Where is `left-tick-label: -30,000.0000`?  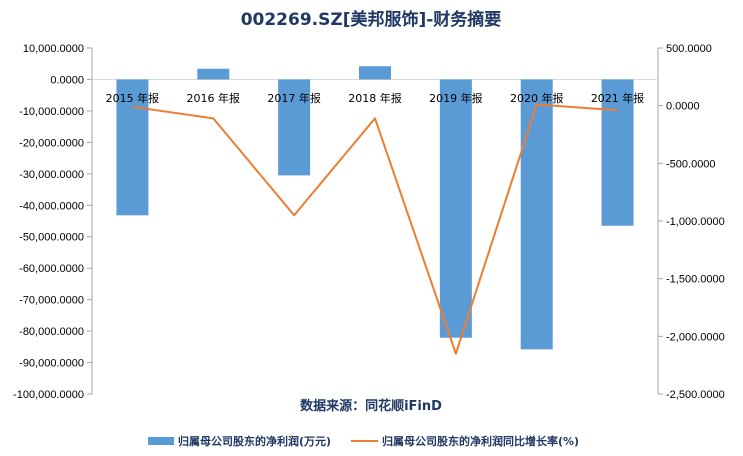
left-tick-label: -30,000.0000 is located at coordinates (51, 175).